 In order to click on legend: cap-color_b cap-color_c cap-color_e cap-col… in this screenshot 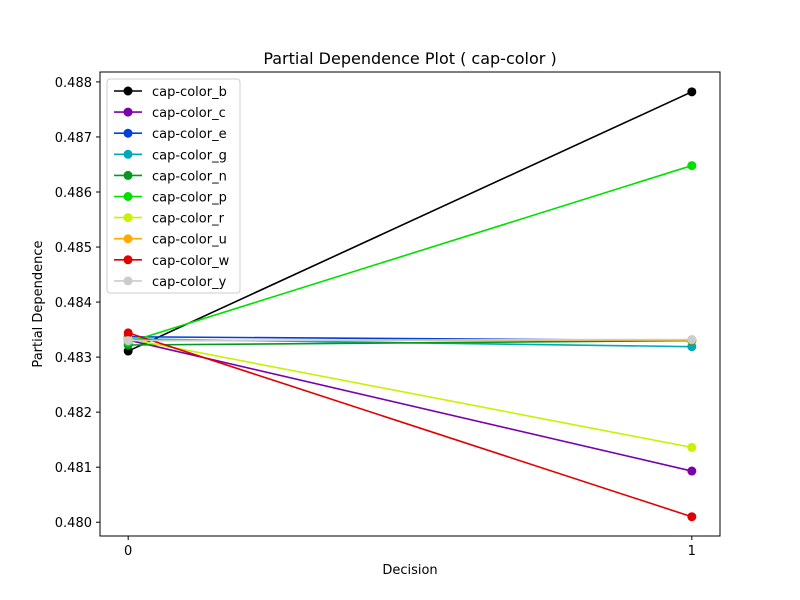, I will do `click(173, 186)`.